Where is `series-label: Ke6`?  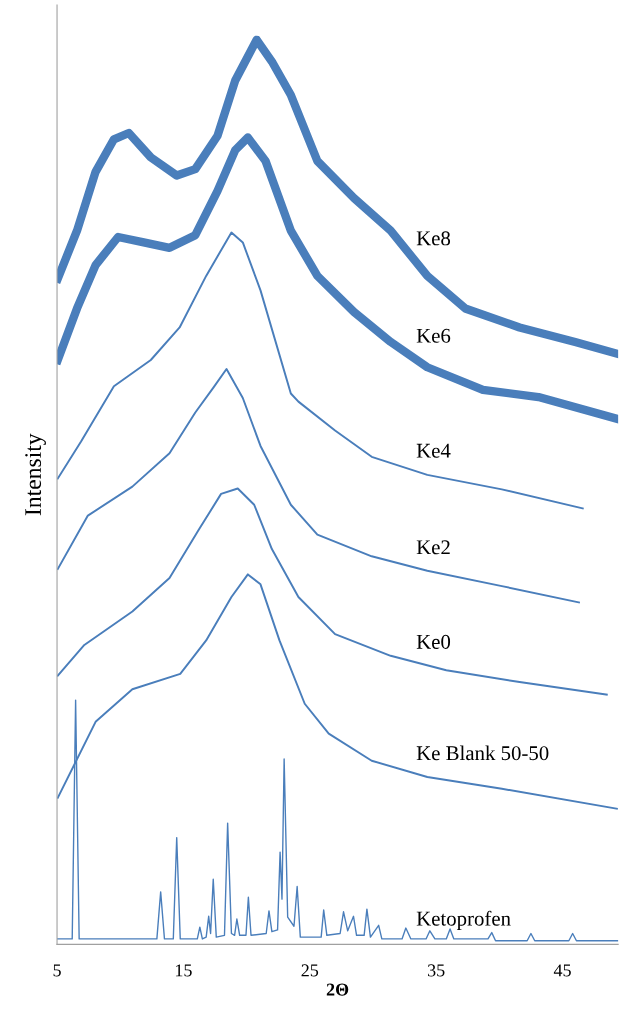
series-label: Ke6 is located at coordinates (433, 335).